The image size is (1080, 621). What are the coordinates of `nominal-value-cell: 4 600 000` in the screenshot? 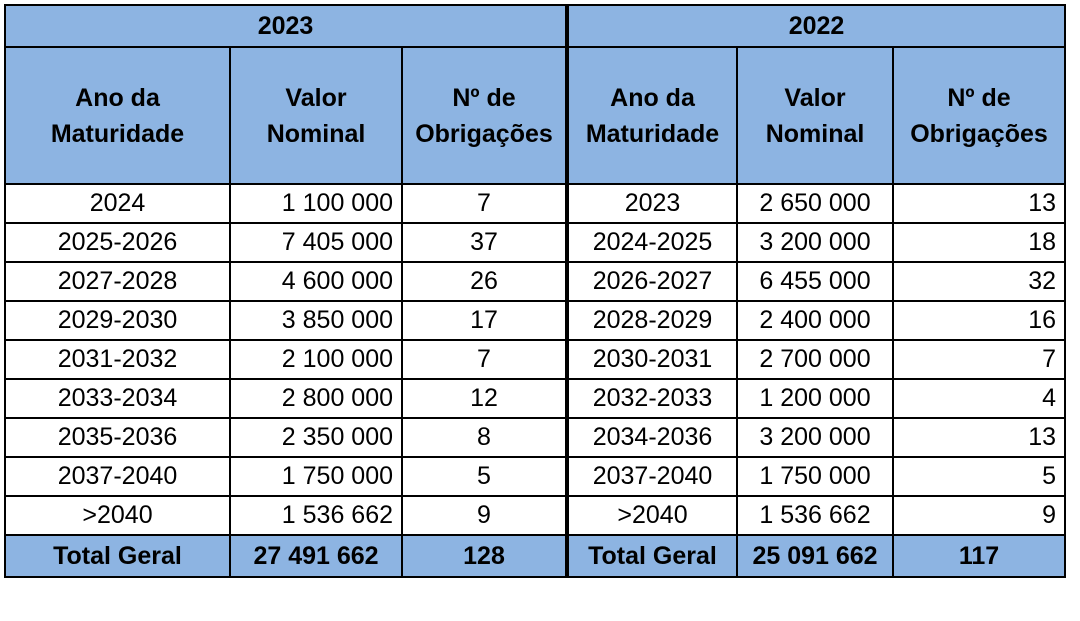 It's located at (316, 281).